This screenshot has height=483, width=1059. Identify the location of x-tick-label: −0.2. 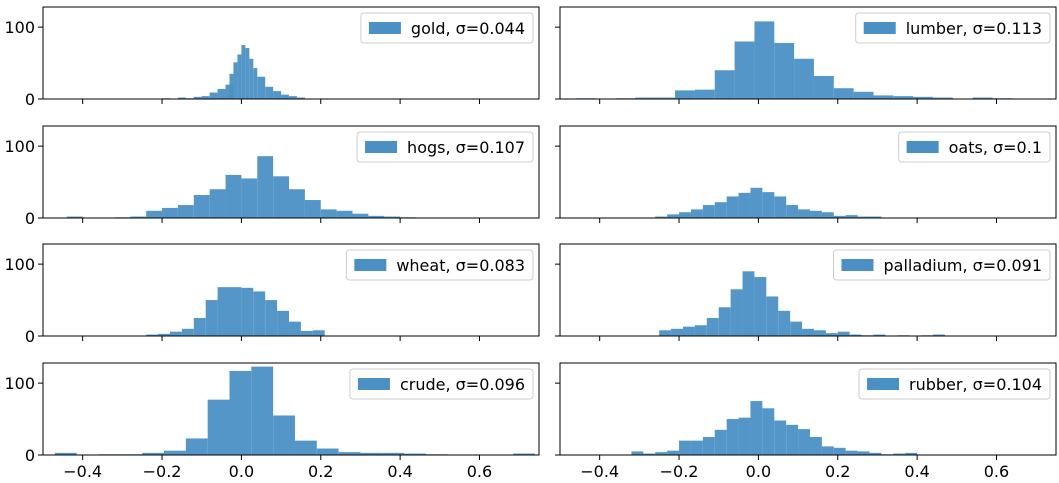
(162, 471).